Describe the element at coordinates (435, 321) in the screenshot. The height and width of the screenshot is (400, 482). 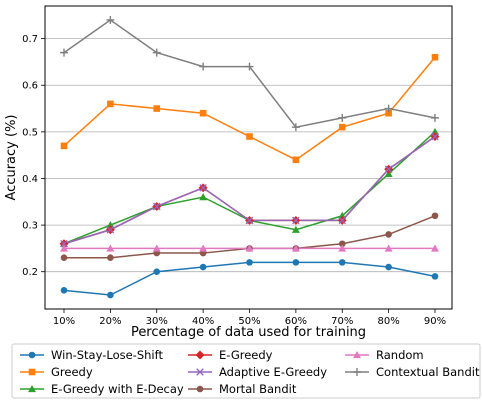
I see `x-tick-label: 90%` at that location.